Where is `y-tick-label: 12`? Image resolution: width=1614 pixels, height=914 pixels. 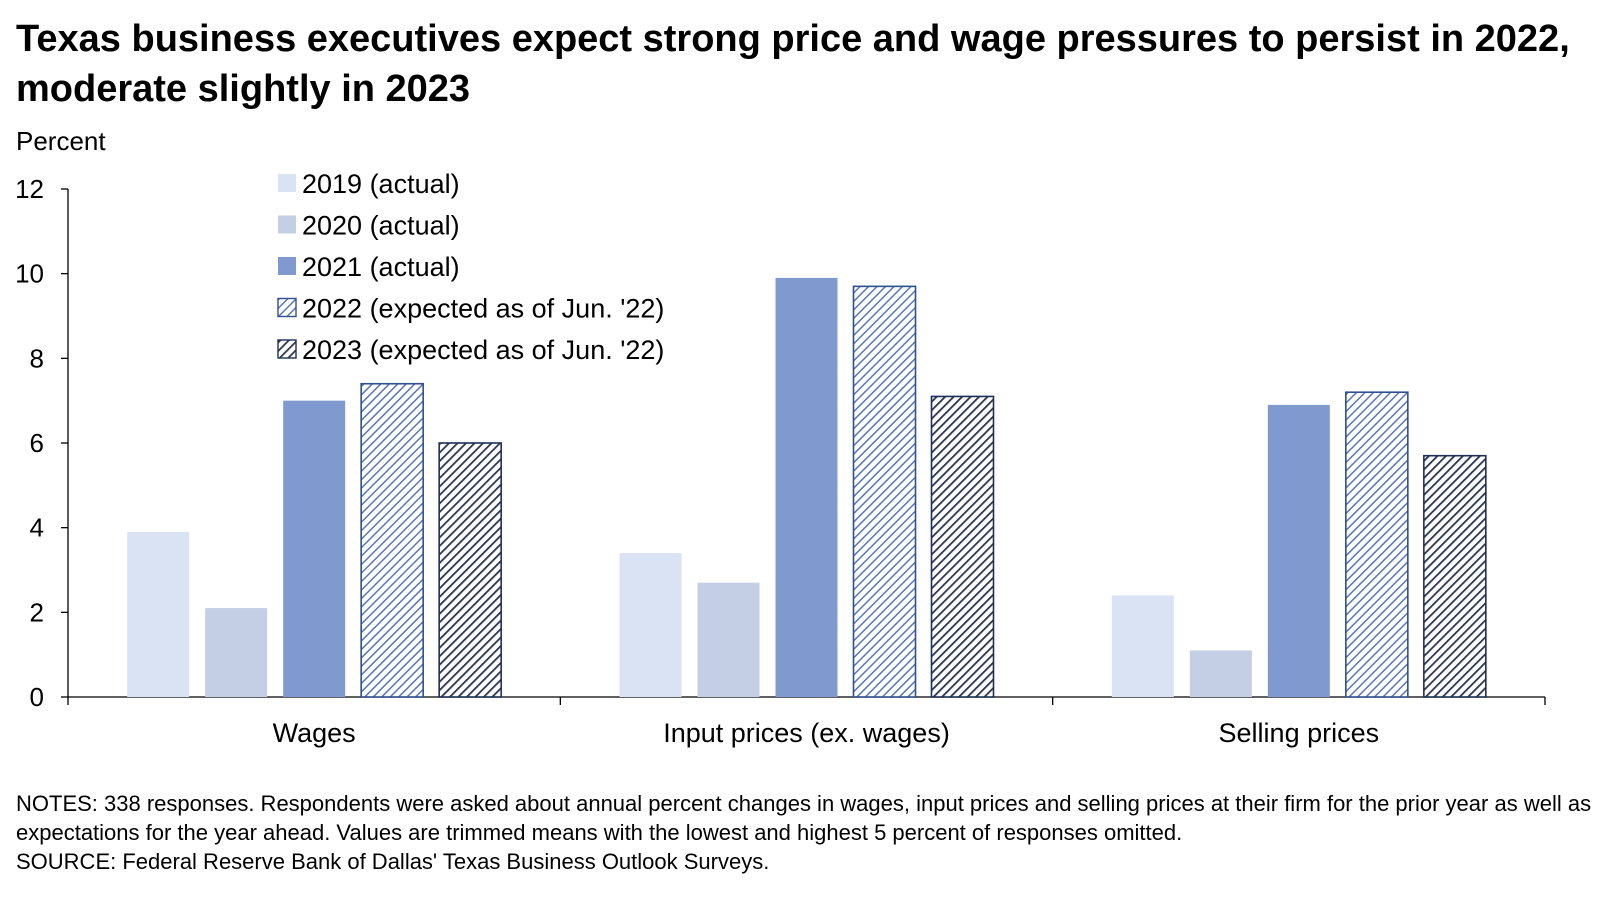 y-tick-label: 12 is located at coordinates (29, 189).